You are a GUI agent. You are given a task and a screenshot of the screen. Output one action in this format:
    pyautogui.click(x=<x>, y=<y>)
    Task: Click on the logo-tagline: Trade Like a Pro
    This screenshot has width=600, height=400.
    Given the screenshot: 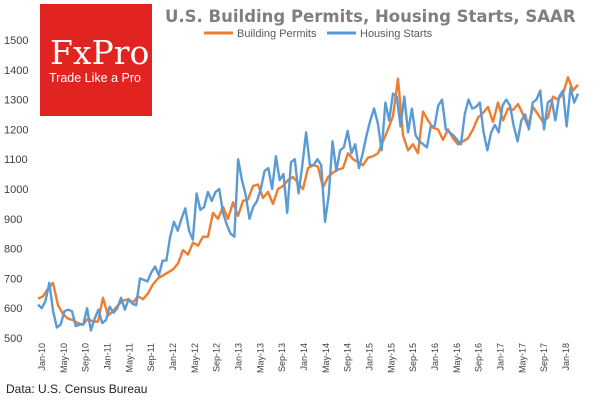 What is the action you would take?
    pyautogui.click(x=95, y=78)
    